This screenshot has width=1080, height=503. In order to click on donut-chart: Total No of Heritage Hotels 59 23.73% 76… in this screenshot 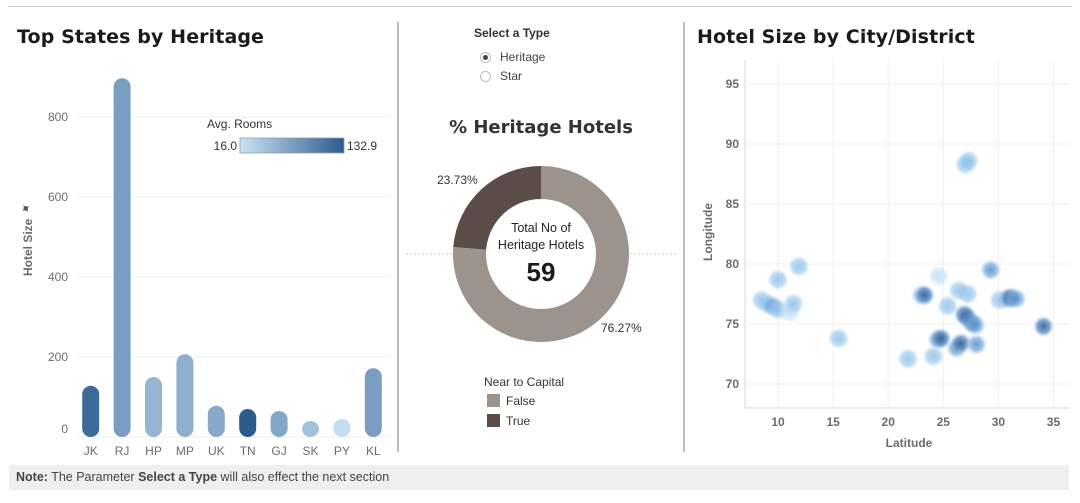, I will do `click(541, 254)`.